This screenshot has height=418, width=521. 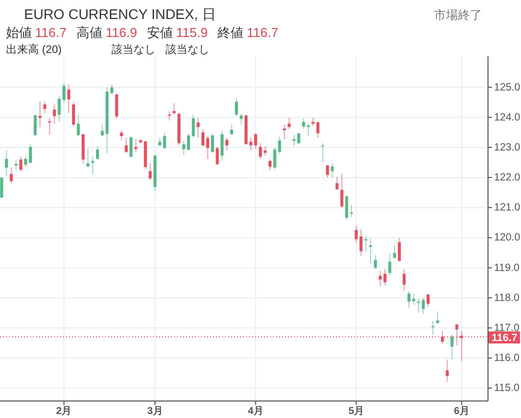 I want to click on y-tick-label: 125.0, so click(x=507, y=87).